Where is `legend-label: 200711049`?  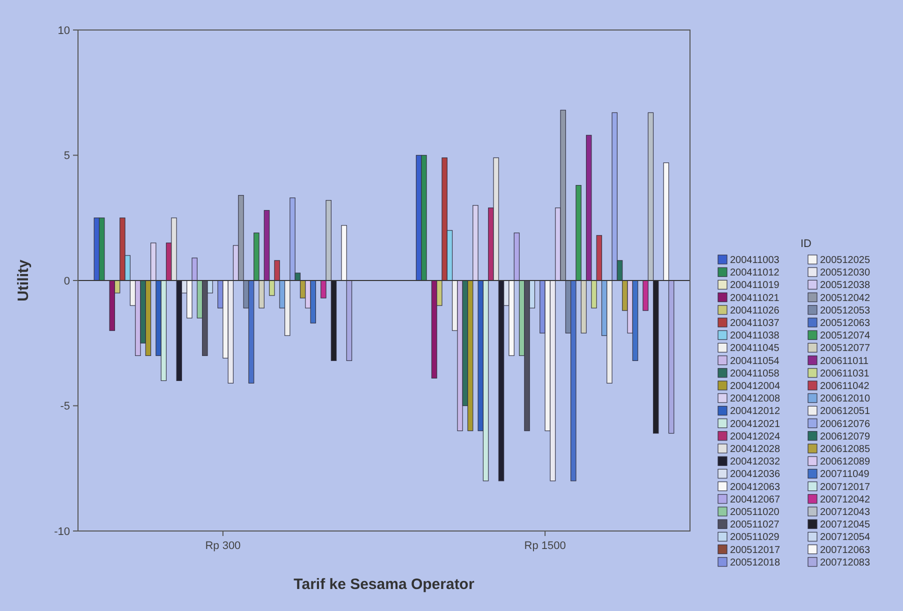 legend-label: 200711049 is located at coordinates (845, 474).